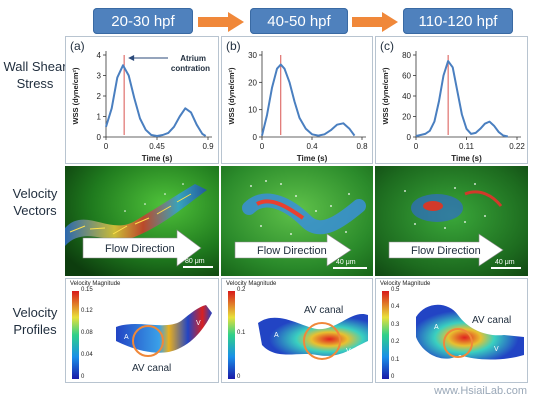  What do you see at coordinates (467, 146) in the screenshot?
I see `x-tick-label: 0.11` at bounding box center [467, 146].